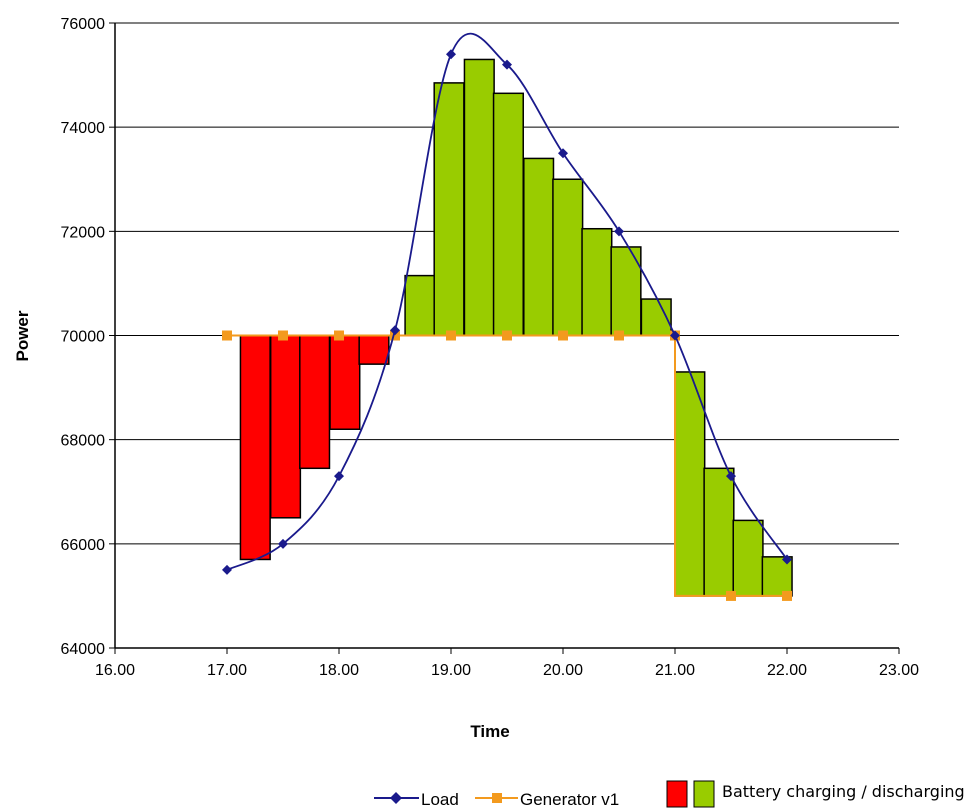  Describe the element at coordinates (497, 798) in the screenshot. I see `legend-generator-marker` at that location.